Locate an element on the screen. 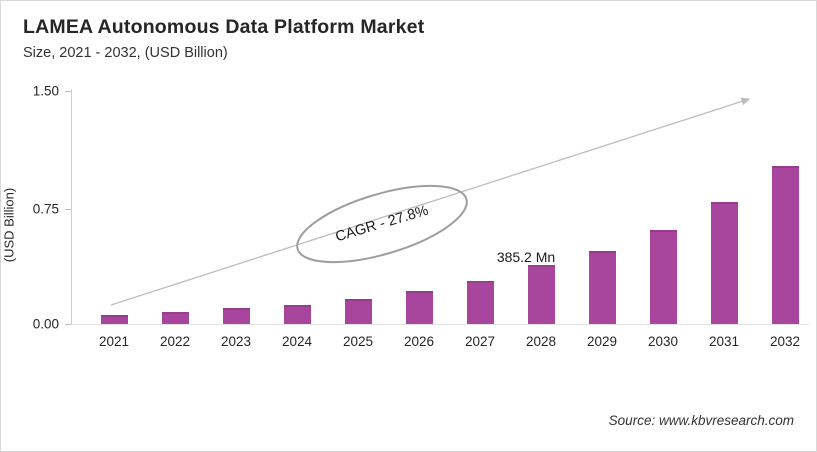 The width and height of the screenshot is (817, 452). x-label-2027: 2027 is located at coordinates (480, 341).